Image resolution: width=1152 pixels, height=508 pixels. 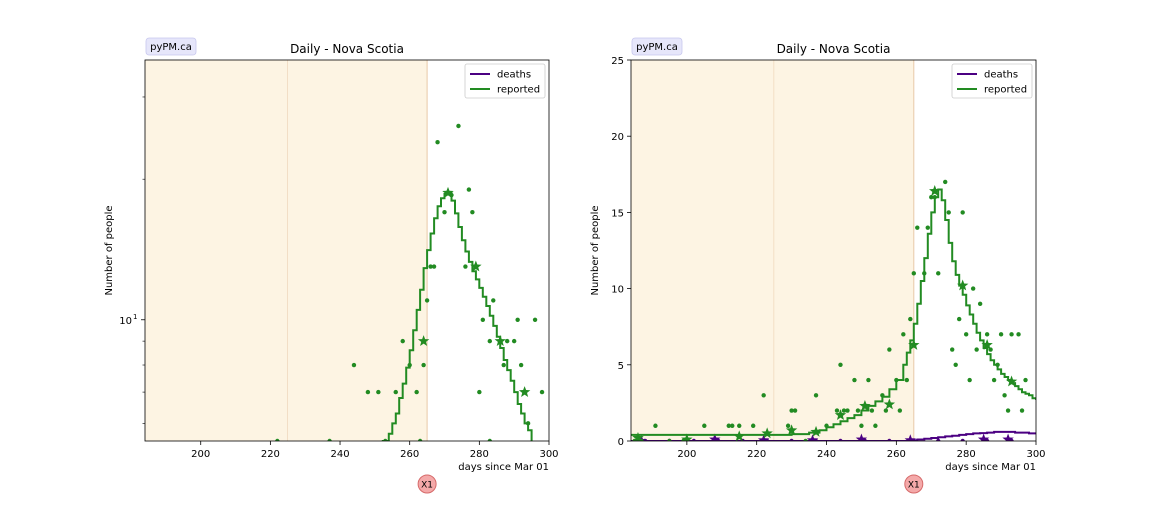 I want to click on y-tick-label: 15, so click(x=617, y=213).